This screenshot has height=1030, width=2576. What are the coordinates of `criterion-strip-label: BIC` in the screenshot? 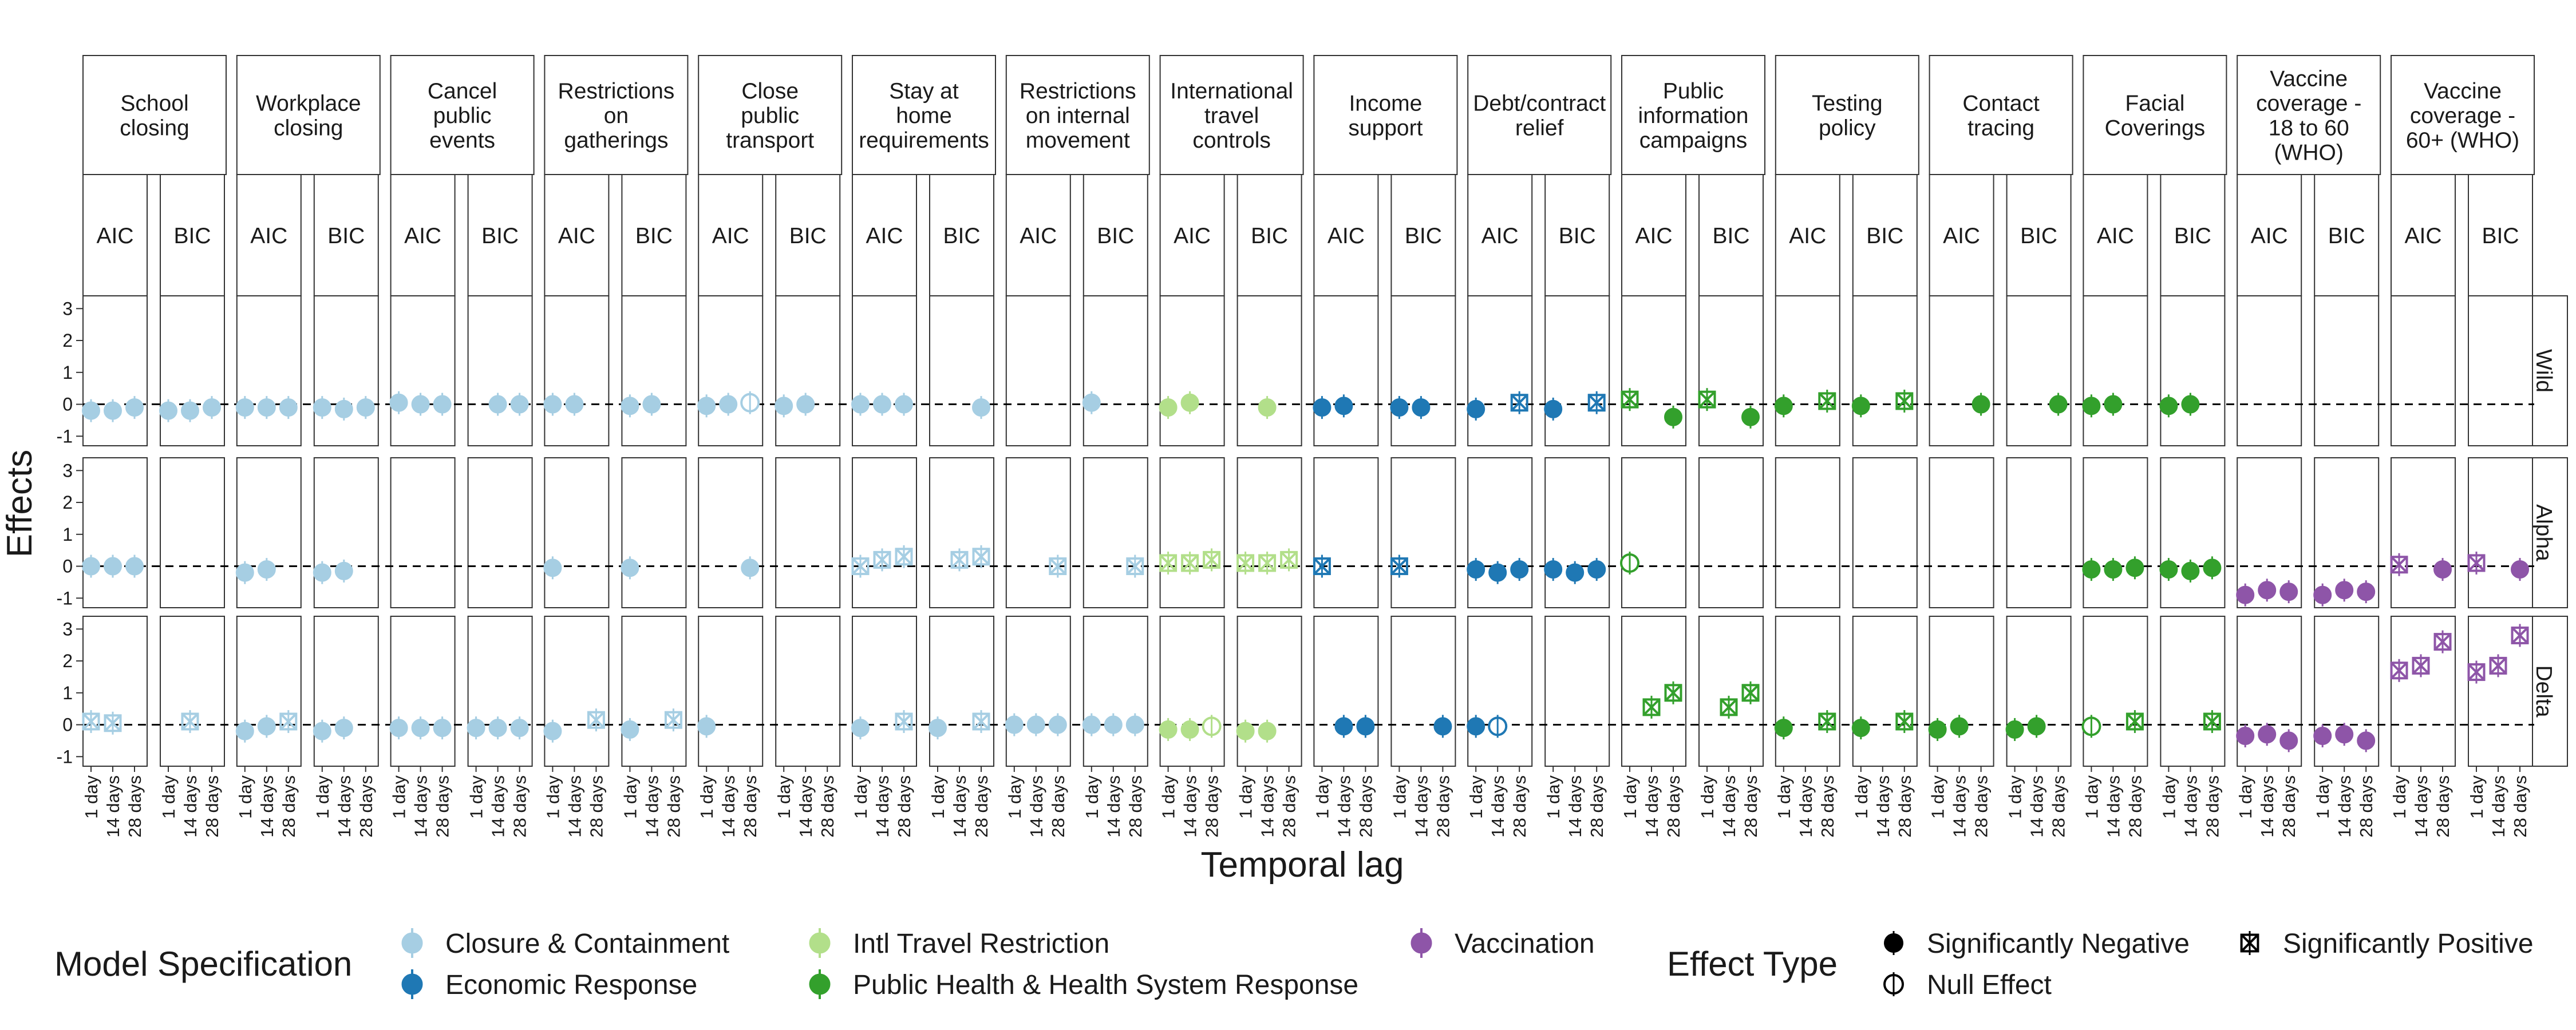 It's located at (1423, 236).